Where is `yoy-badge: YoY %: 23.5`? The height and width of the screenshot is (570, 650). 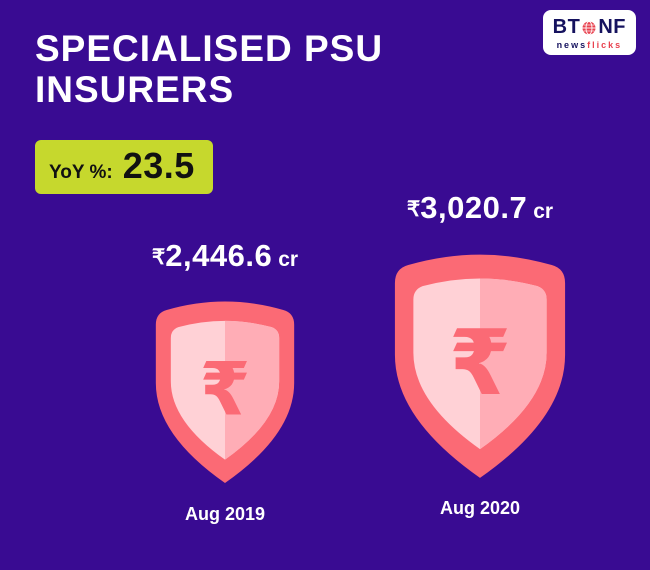
yoy-badge: YoY %: 23.5 is located at coordinates (124, 167).